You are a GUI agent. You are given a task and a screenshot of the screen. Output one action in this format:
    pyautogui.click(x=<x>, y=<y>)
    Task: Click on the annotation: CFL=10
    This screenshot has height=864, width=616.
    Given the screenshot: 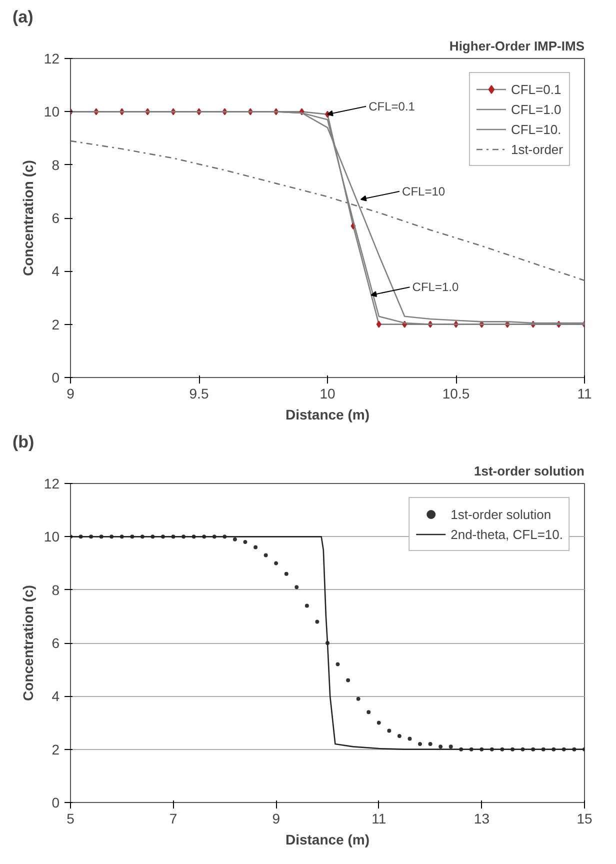 What is the action you would take?
    pyautogui.click(x=424, y=191)
    